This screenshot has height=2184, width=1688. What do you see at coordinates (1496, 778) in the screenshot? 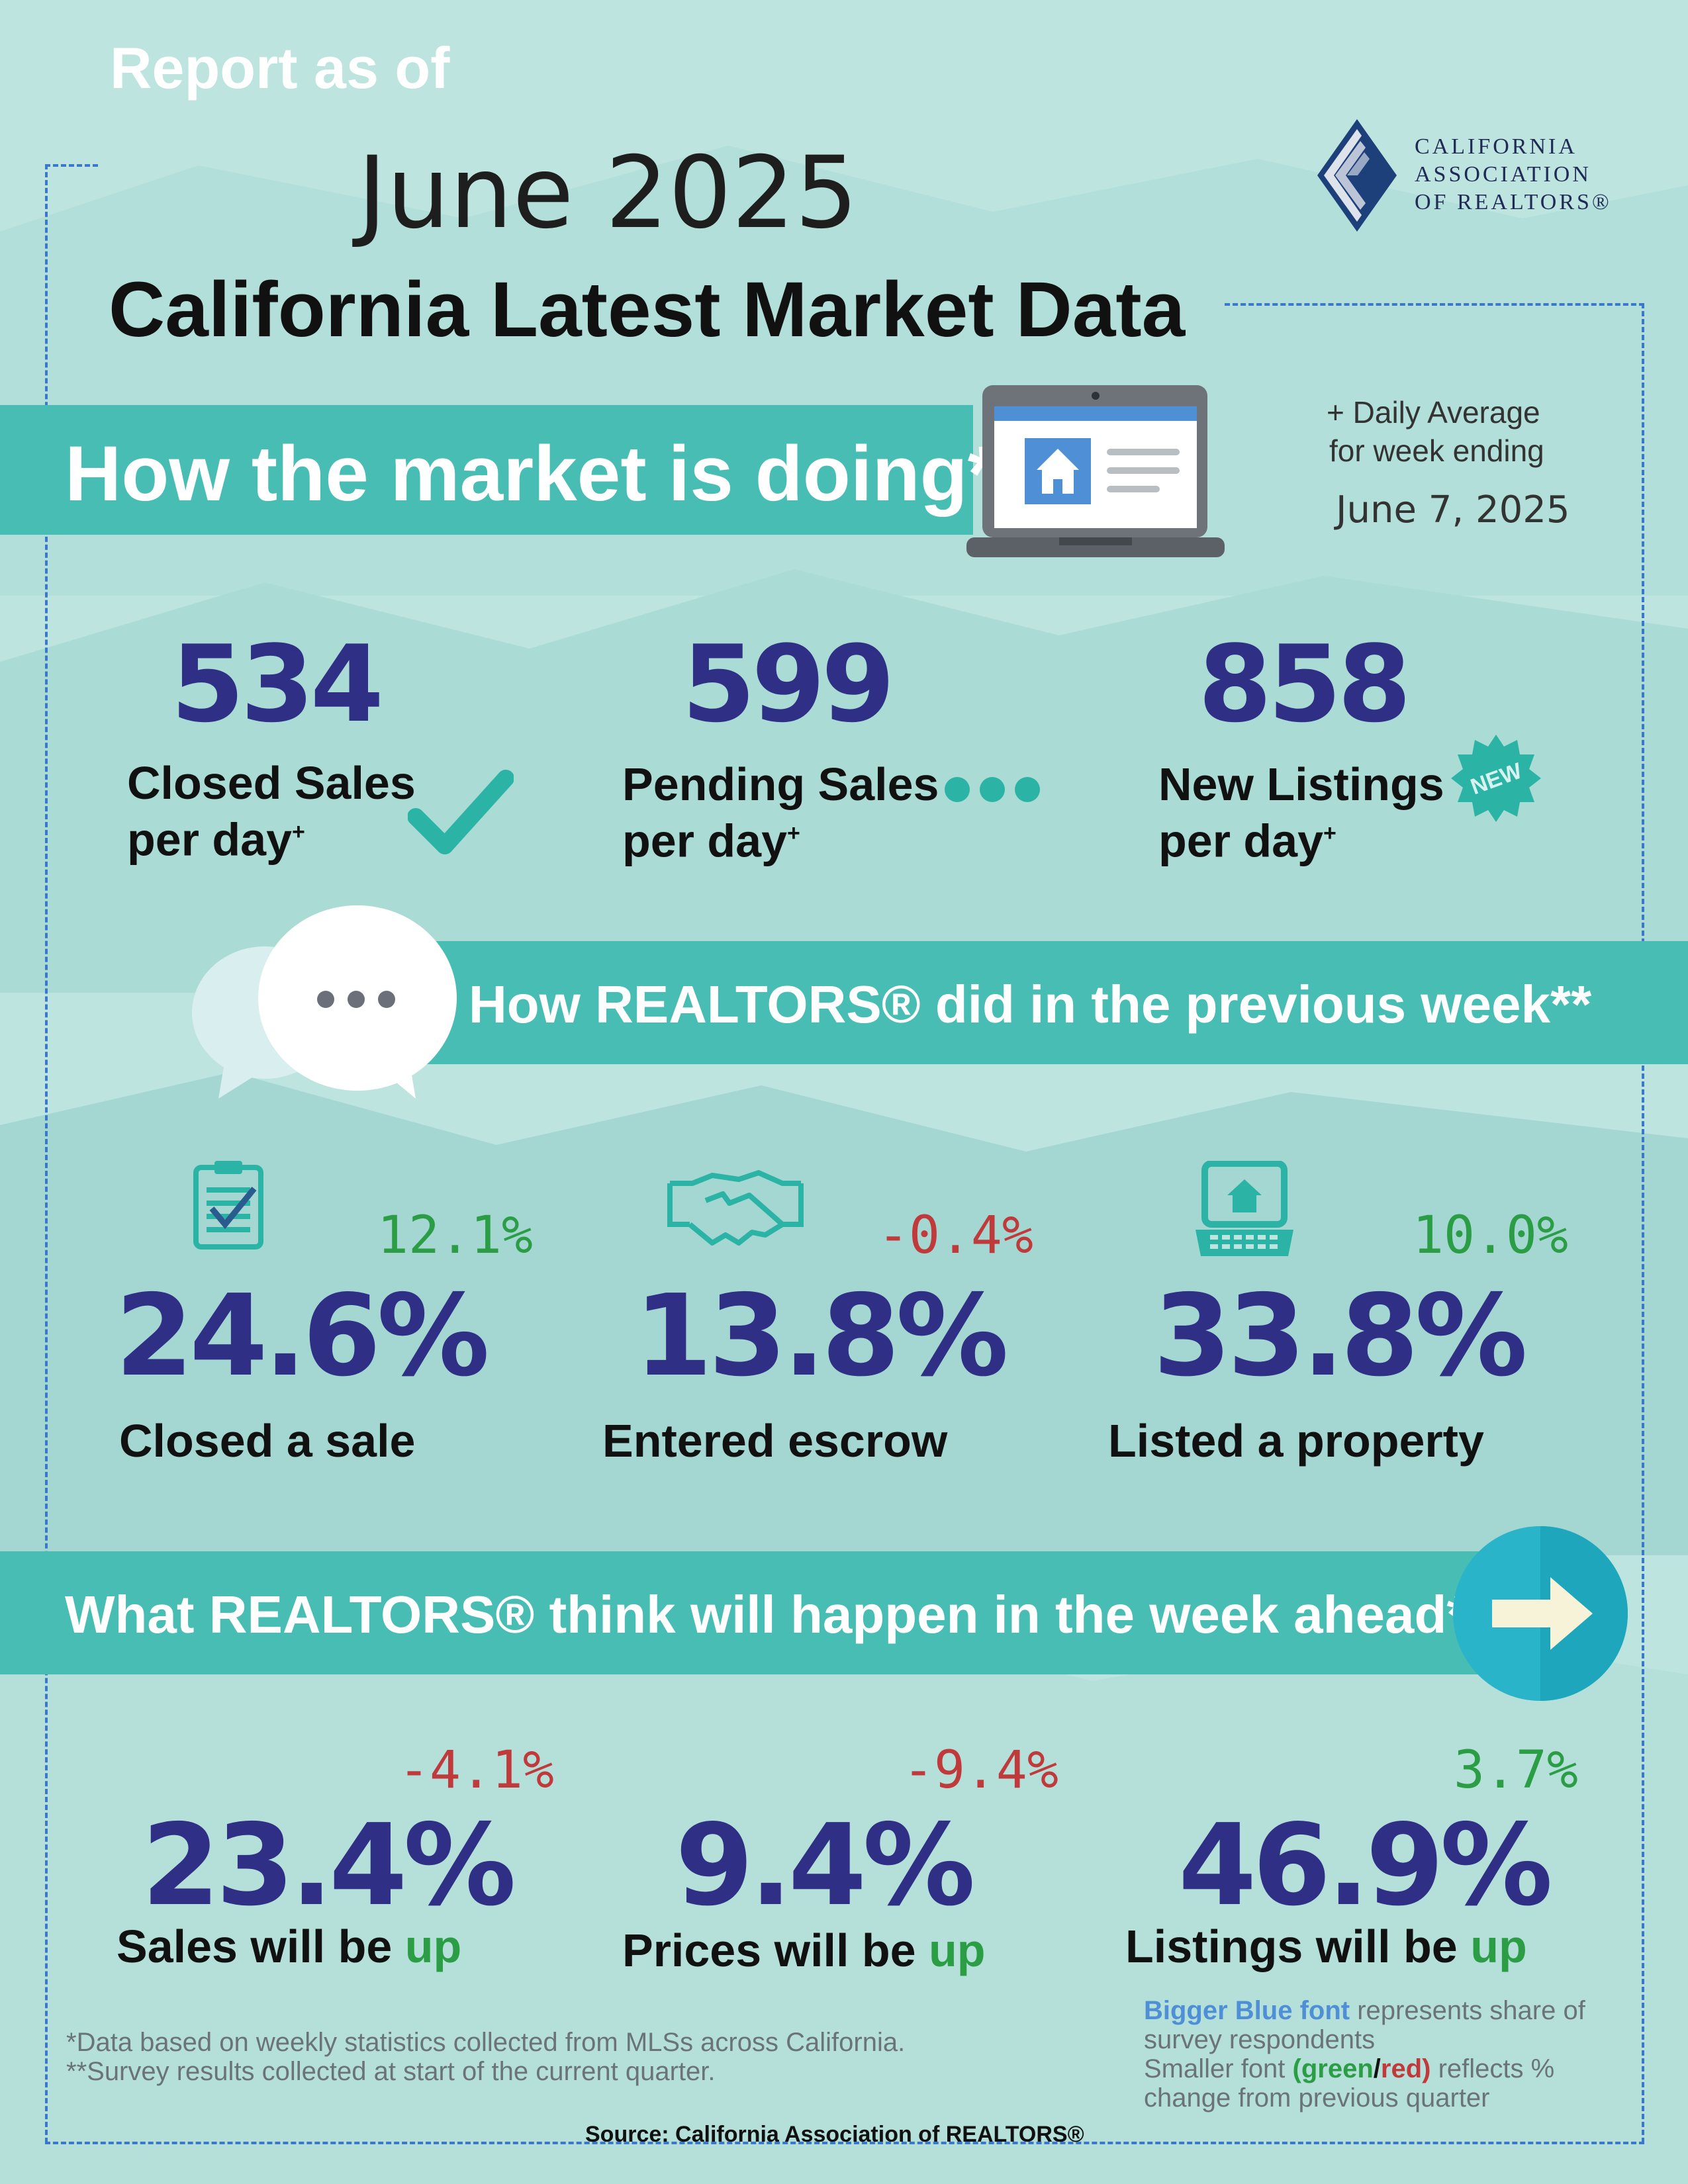
I see `new-badge-icon: NEW` at bounding box center [1496, 778].